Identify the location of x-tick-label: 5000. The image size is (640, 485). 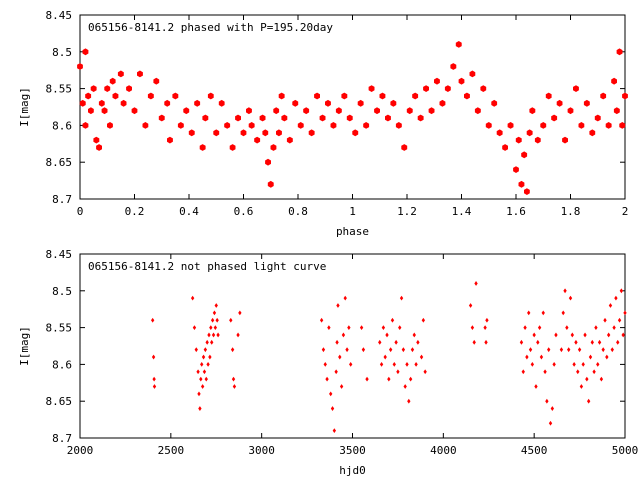
(625, 450).